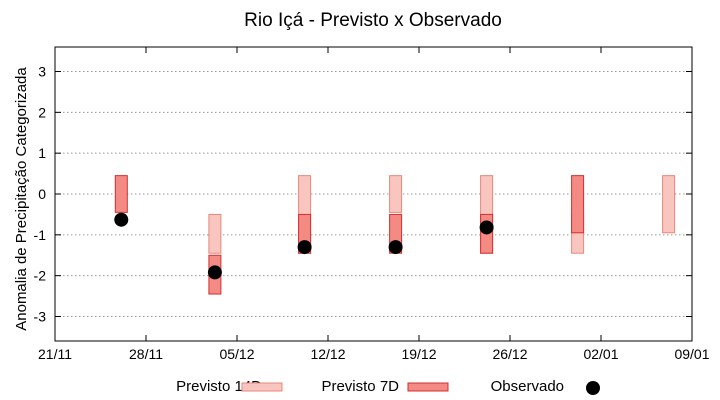 The width and height of the screenshot is (720, 400). I want to click on y-tick-label: 3, so click(42, 72).